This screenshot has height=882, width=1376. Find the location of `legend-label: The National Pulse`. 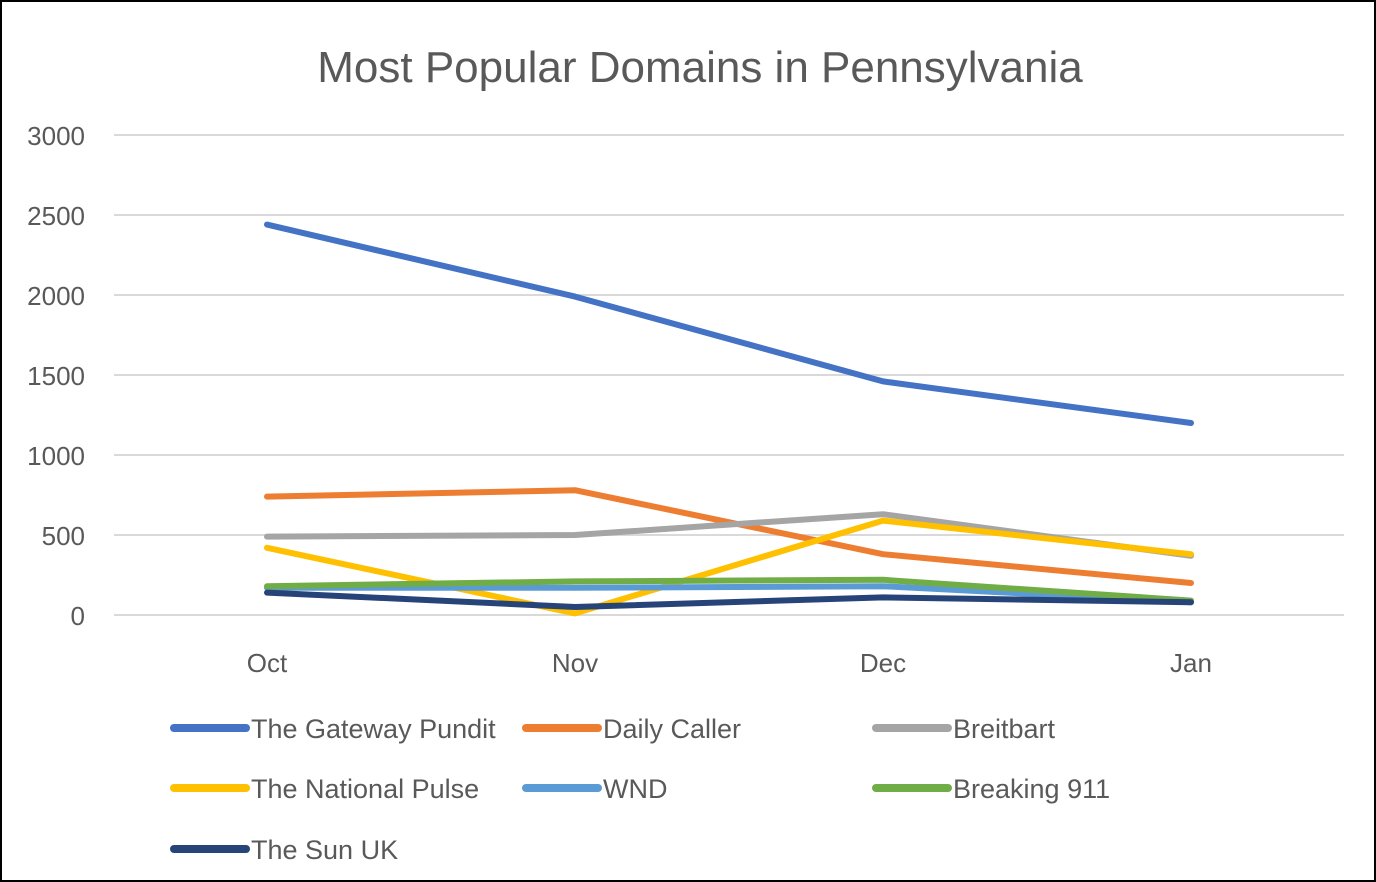

legend-label: The National Pulse is located at coordinates (365, 789).